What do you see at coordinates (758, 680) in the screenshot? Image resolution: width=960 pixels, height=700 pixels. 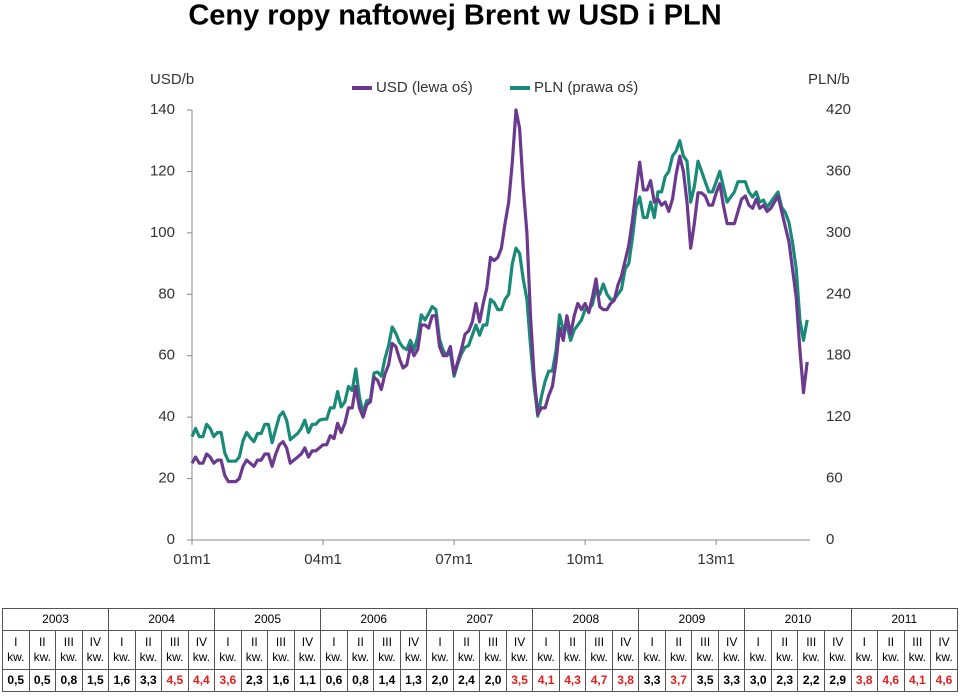 I see `value-cell: 3,0` at bounding box center [758, 680].